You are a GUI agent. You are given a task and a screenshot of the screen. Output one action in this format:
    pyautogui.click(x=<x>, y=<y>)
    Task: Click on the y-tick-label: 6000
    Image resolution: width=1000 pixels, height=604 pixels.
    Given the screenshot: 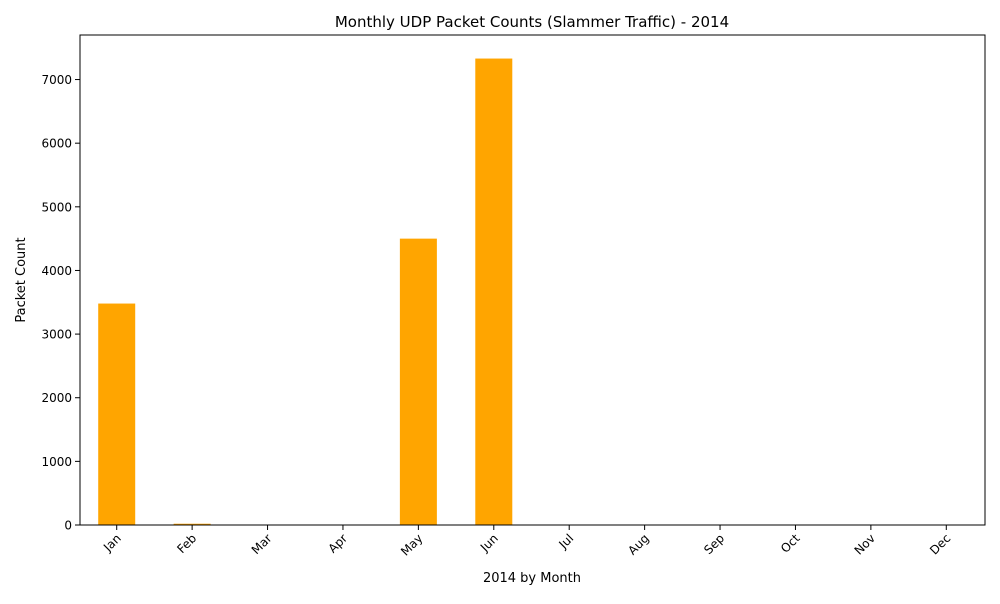 What is the action you would take?
    pyautogui.click(x=56, y=144)
    